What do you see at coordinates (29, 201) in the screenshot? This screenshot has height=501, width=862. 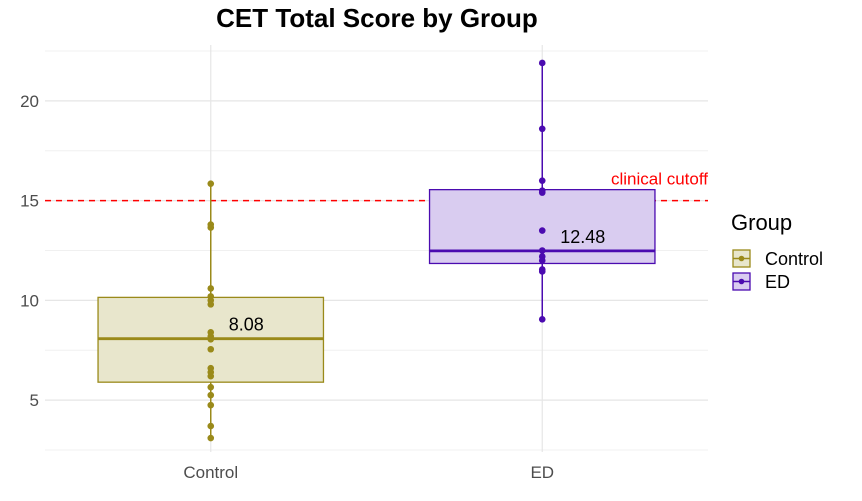 I see `y-tick-label: 15` at bounding box center [29, 201].